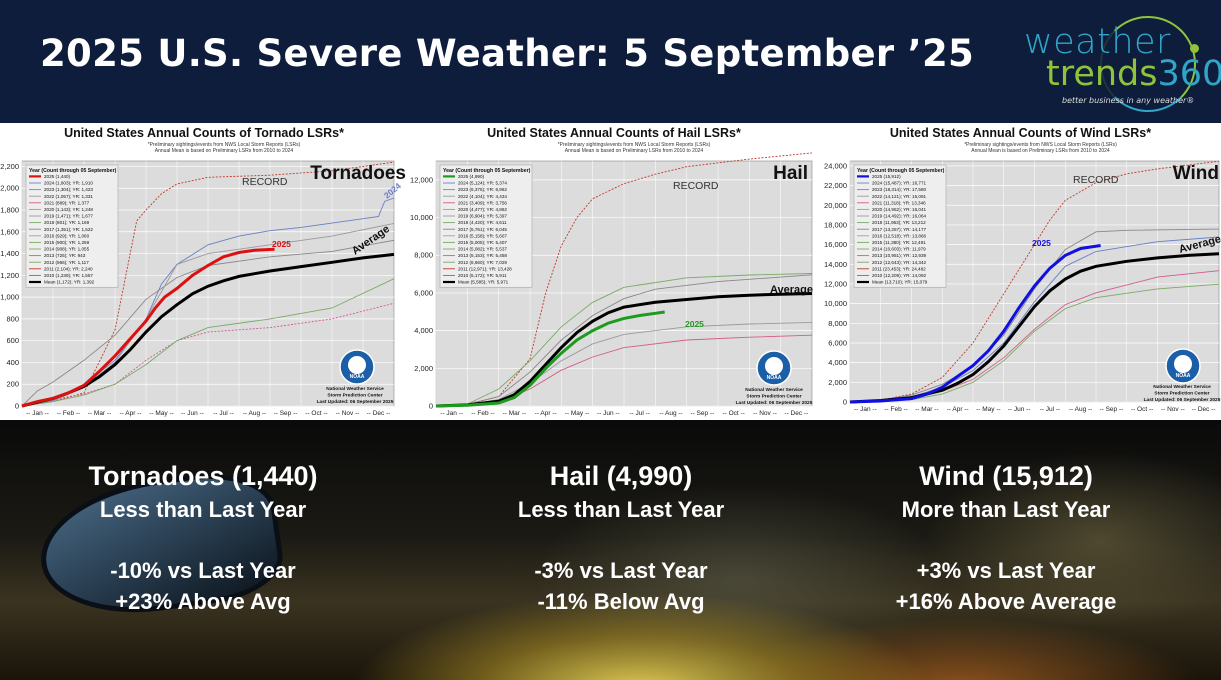 This screenshot has width=1221, height=680. I want to click on y-tick-label: 1,800, so click(9, 210).